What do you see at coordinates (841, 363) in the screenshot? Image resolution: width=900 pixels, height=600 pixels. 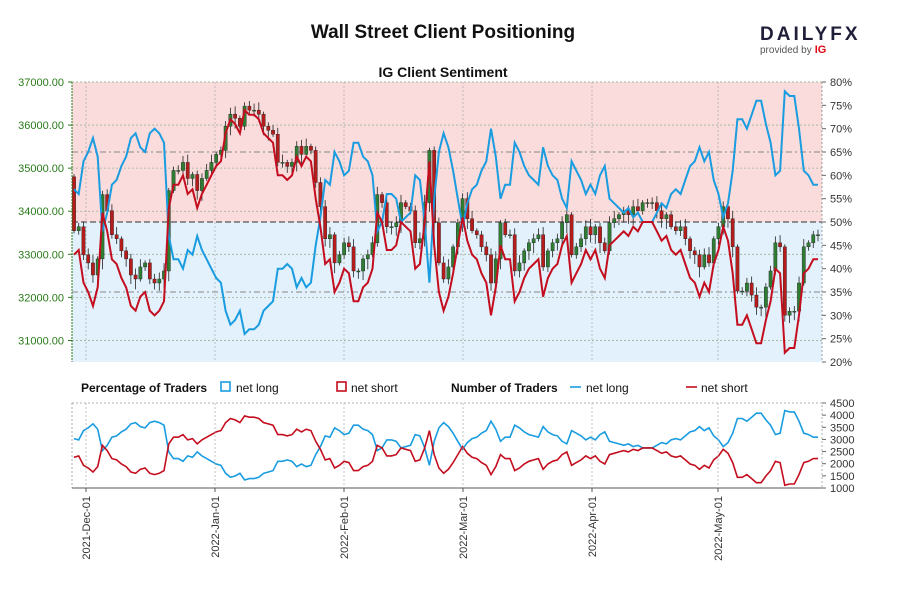 I see `percent-tick-label: 20%` at bounding box center [841, 363].